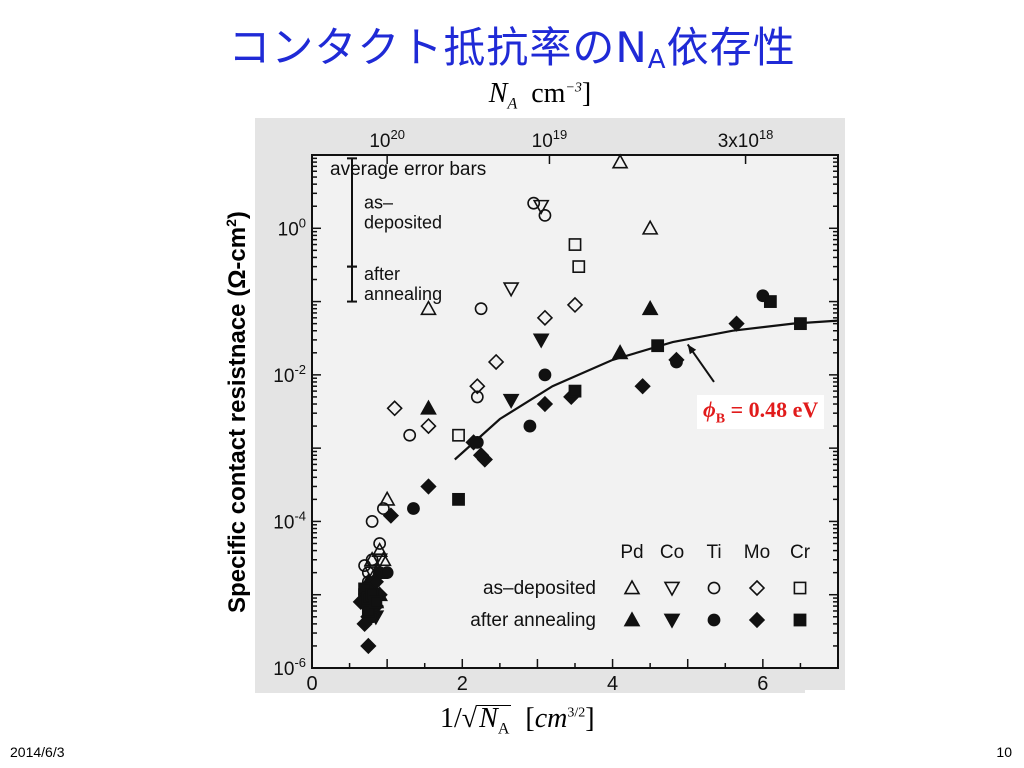 The width and height of the screenshot is (1024, 768). I want to click on error-bar-label: deposited, so click(403, 222).